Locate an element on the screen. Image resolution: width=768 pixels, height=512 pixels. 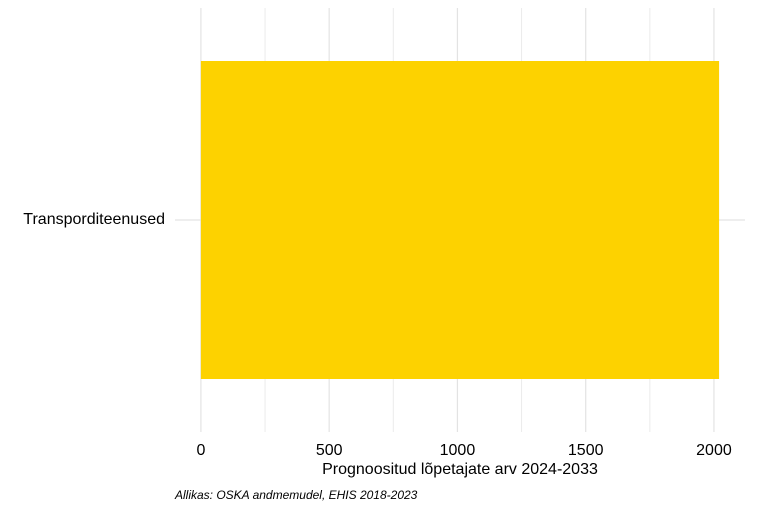
x-tick-label: 1000 is located at coordinates (458, 450).